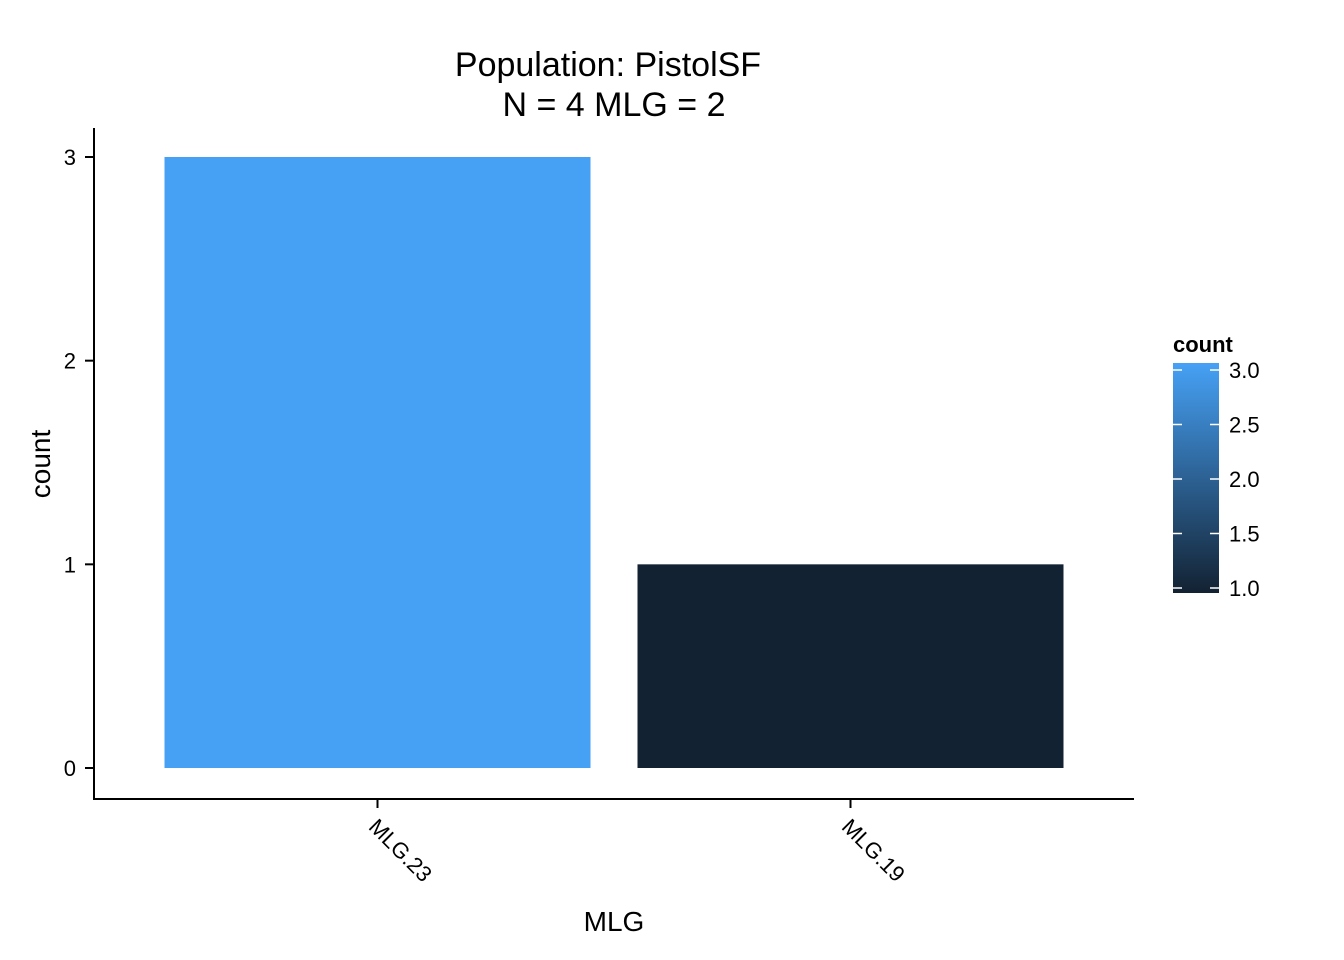 The width and height of the screenshot is (1344, 960). Describe the element at coordinates (1244, 370) in the screenshot. I see `legend-tick-label: 3.0` at that location.